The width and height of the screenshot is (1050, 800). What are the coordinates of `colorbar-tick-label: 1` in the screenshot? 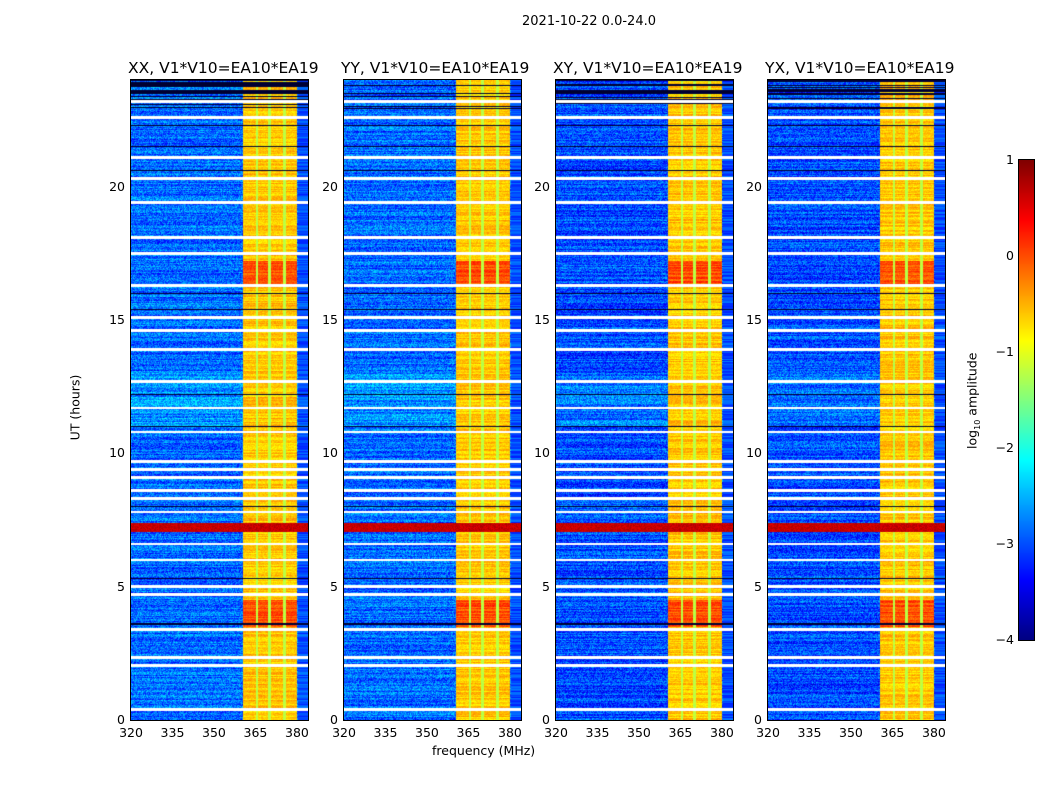 It's located at (1010, 159).